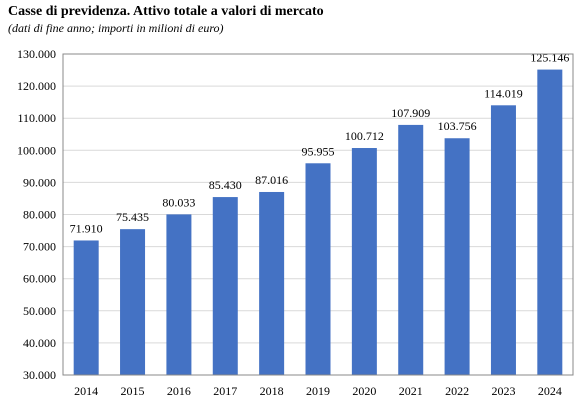  Describe the element at coordinates (411, 391) in the screenshot. I see `x-tick-label: 2021` at that location.